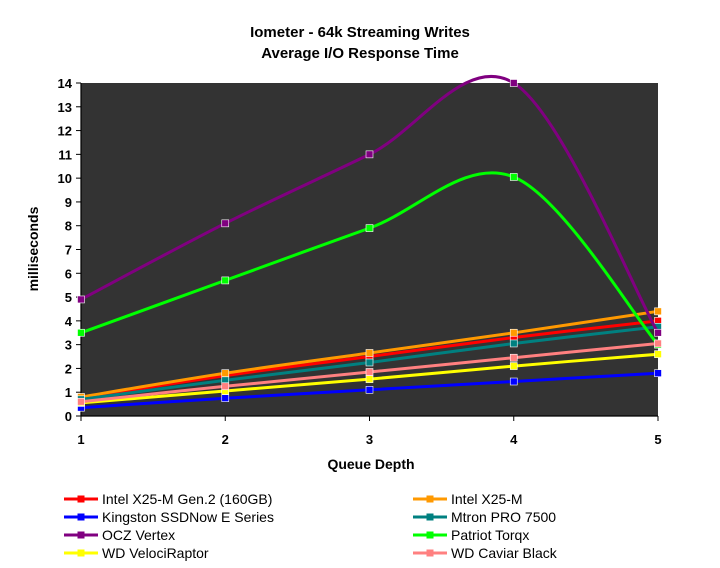 Image resolution: width=720 pixels, height=568 pixels. What do you see at coordinates (360, 32) in the screenshot?
I see `chart-title: Iometer - 64k Streaming Writes` at bounding box center [360, 32].